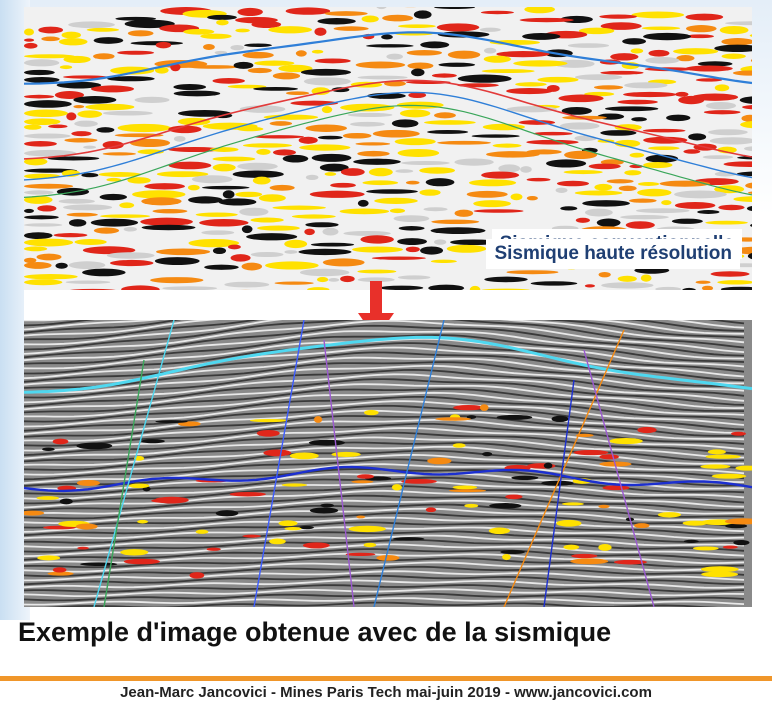  I want to click on footer-divider, so click(386, 678).